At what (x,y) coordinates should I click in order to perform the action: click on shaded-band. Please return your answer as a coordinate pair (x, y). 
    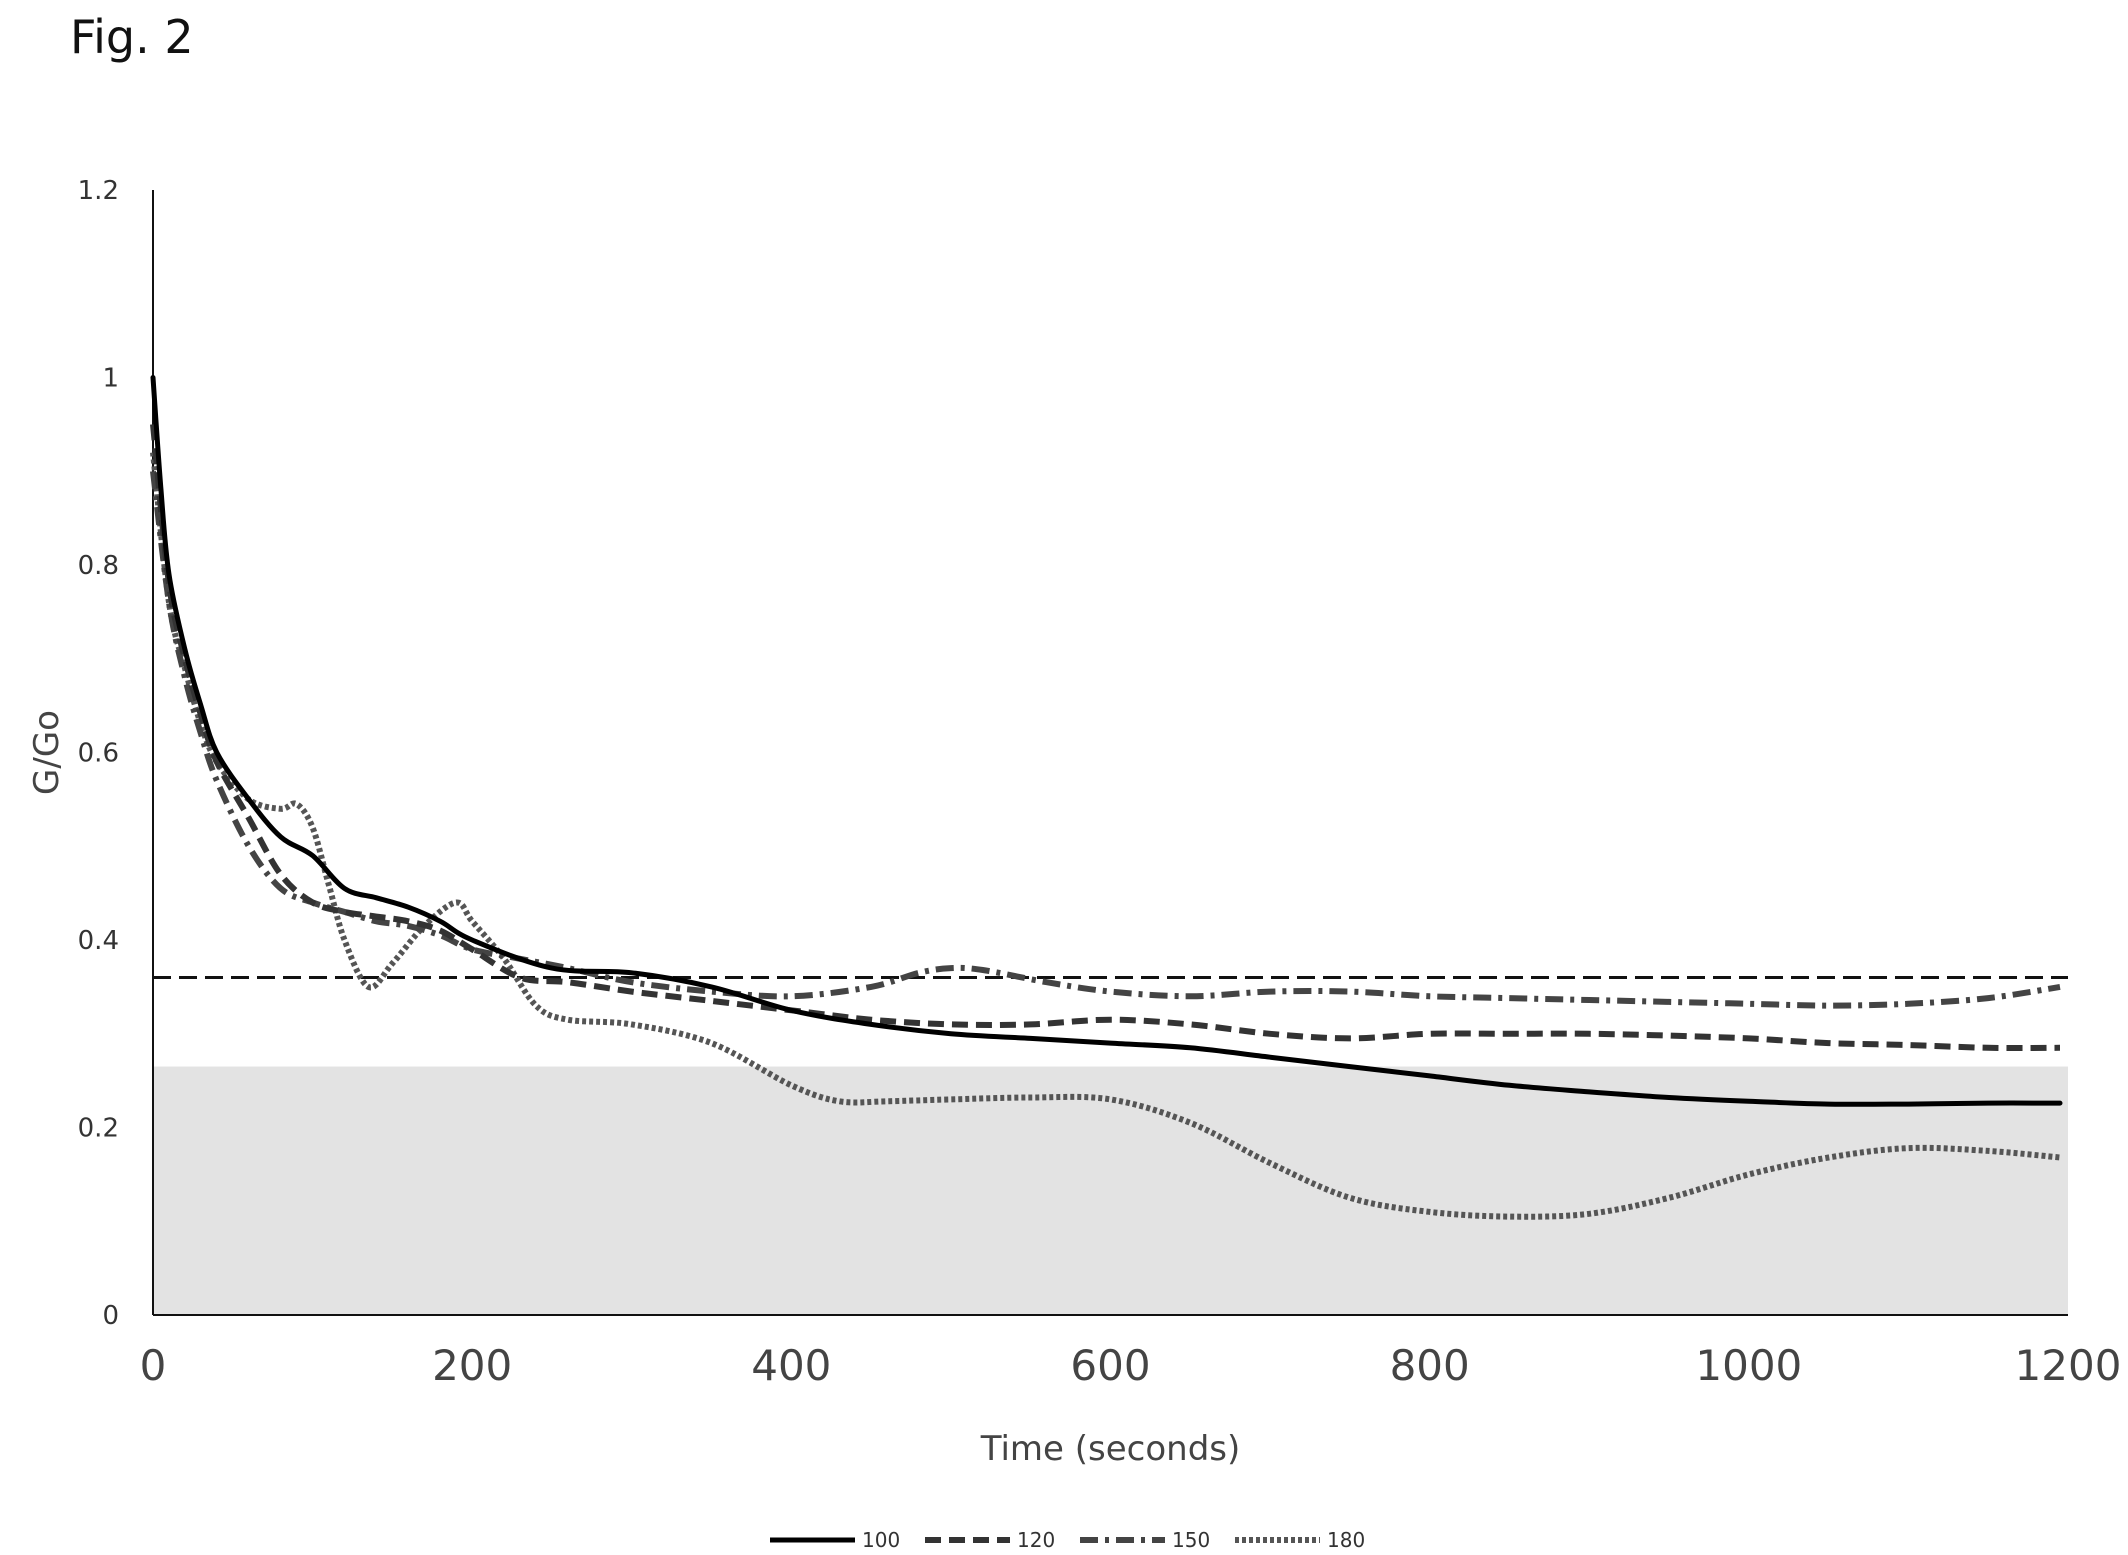
    Looking at the image, I should click on (1110, 1190).